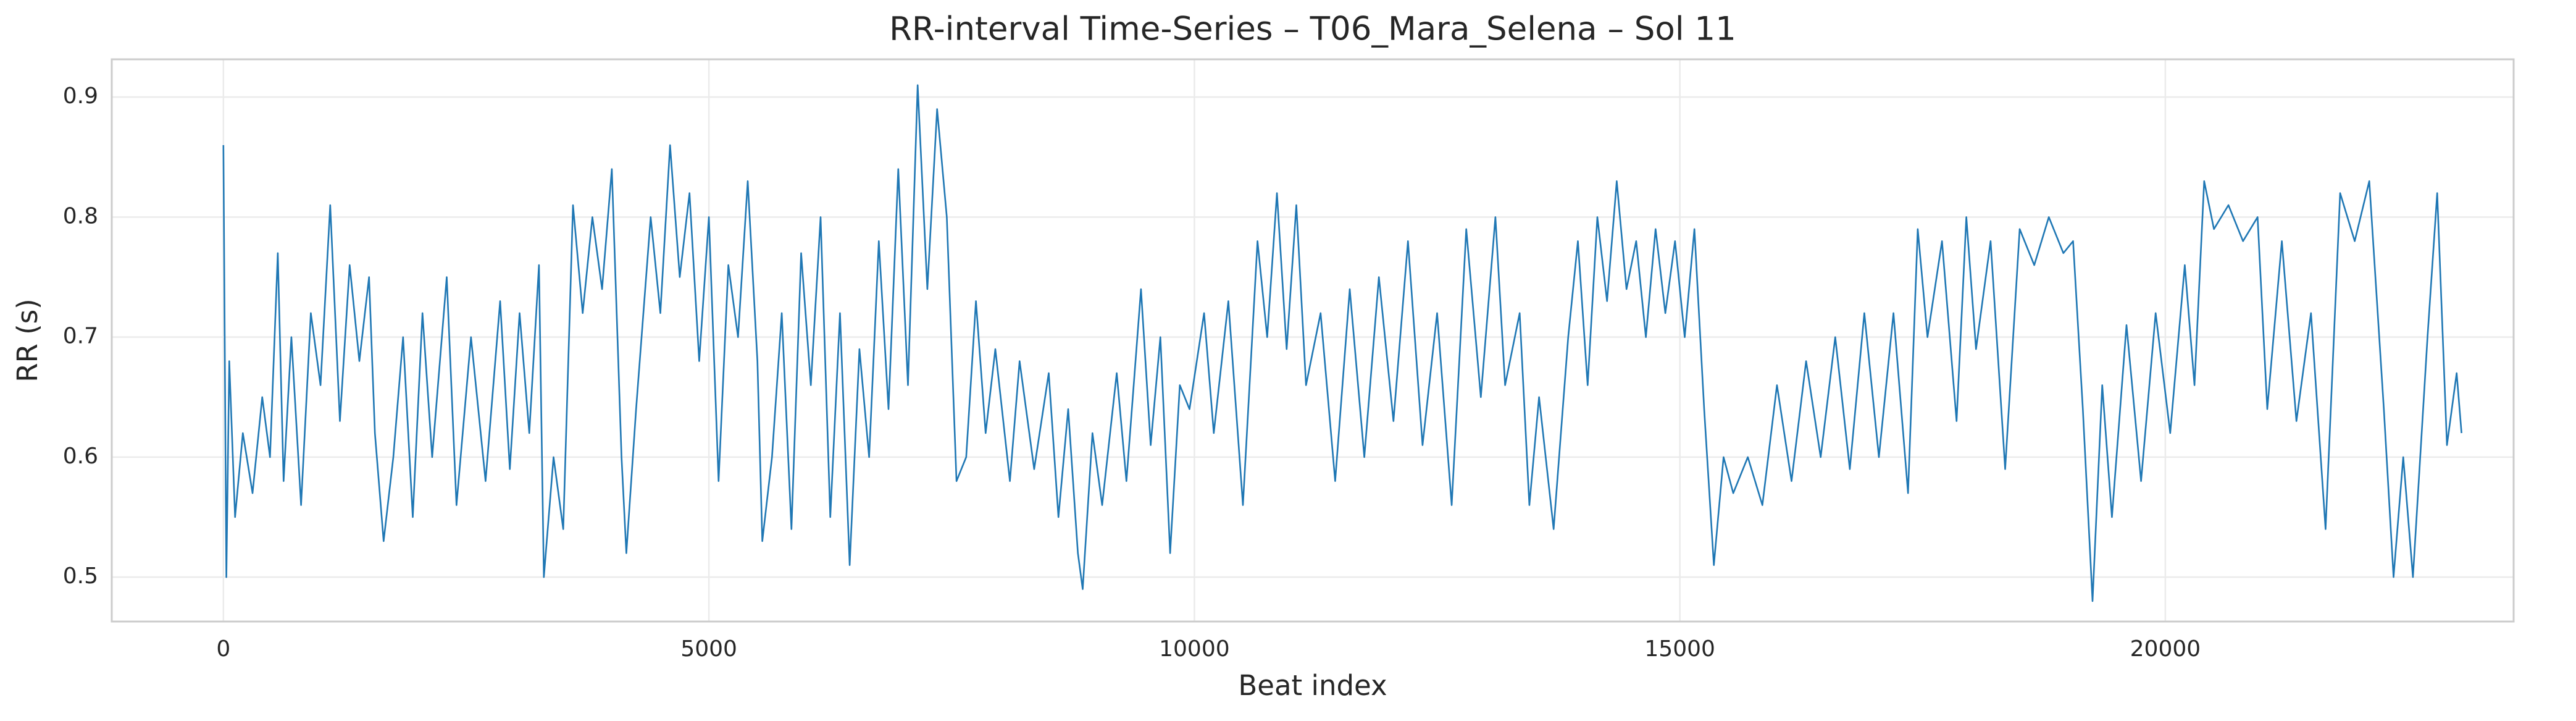 This screenshot has width=2576, height=721. Describe the element at coordinates (80, 576) in the screenshot. I see `y-tick-label: 0.5` at that location.